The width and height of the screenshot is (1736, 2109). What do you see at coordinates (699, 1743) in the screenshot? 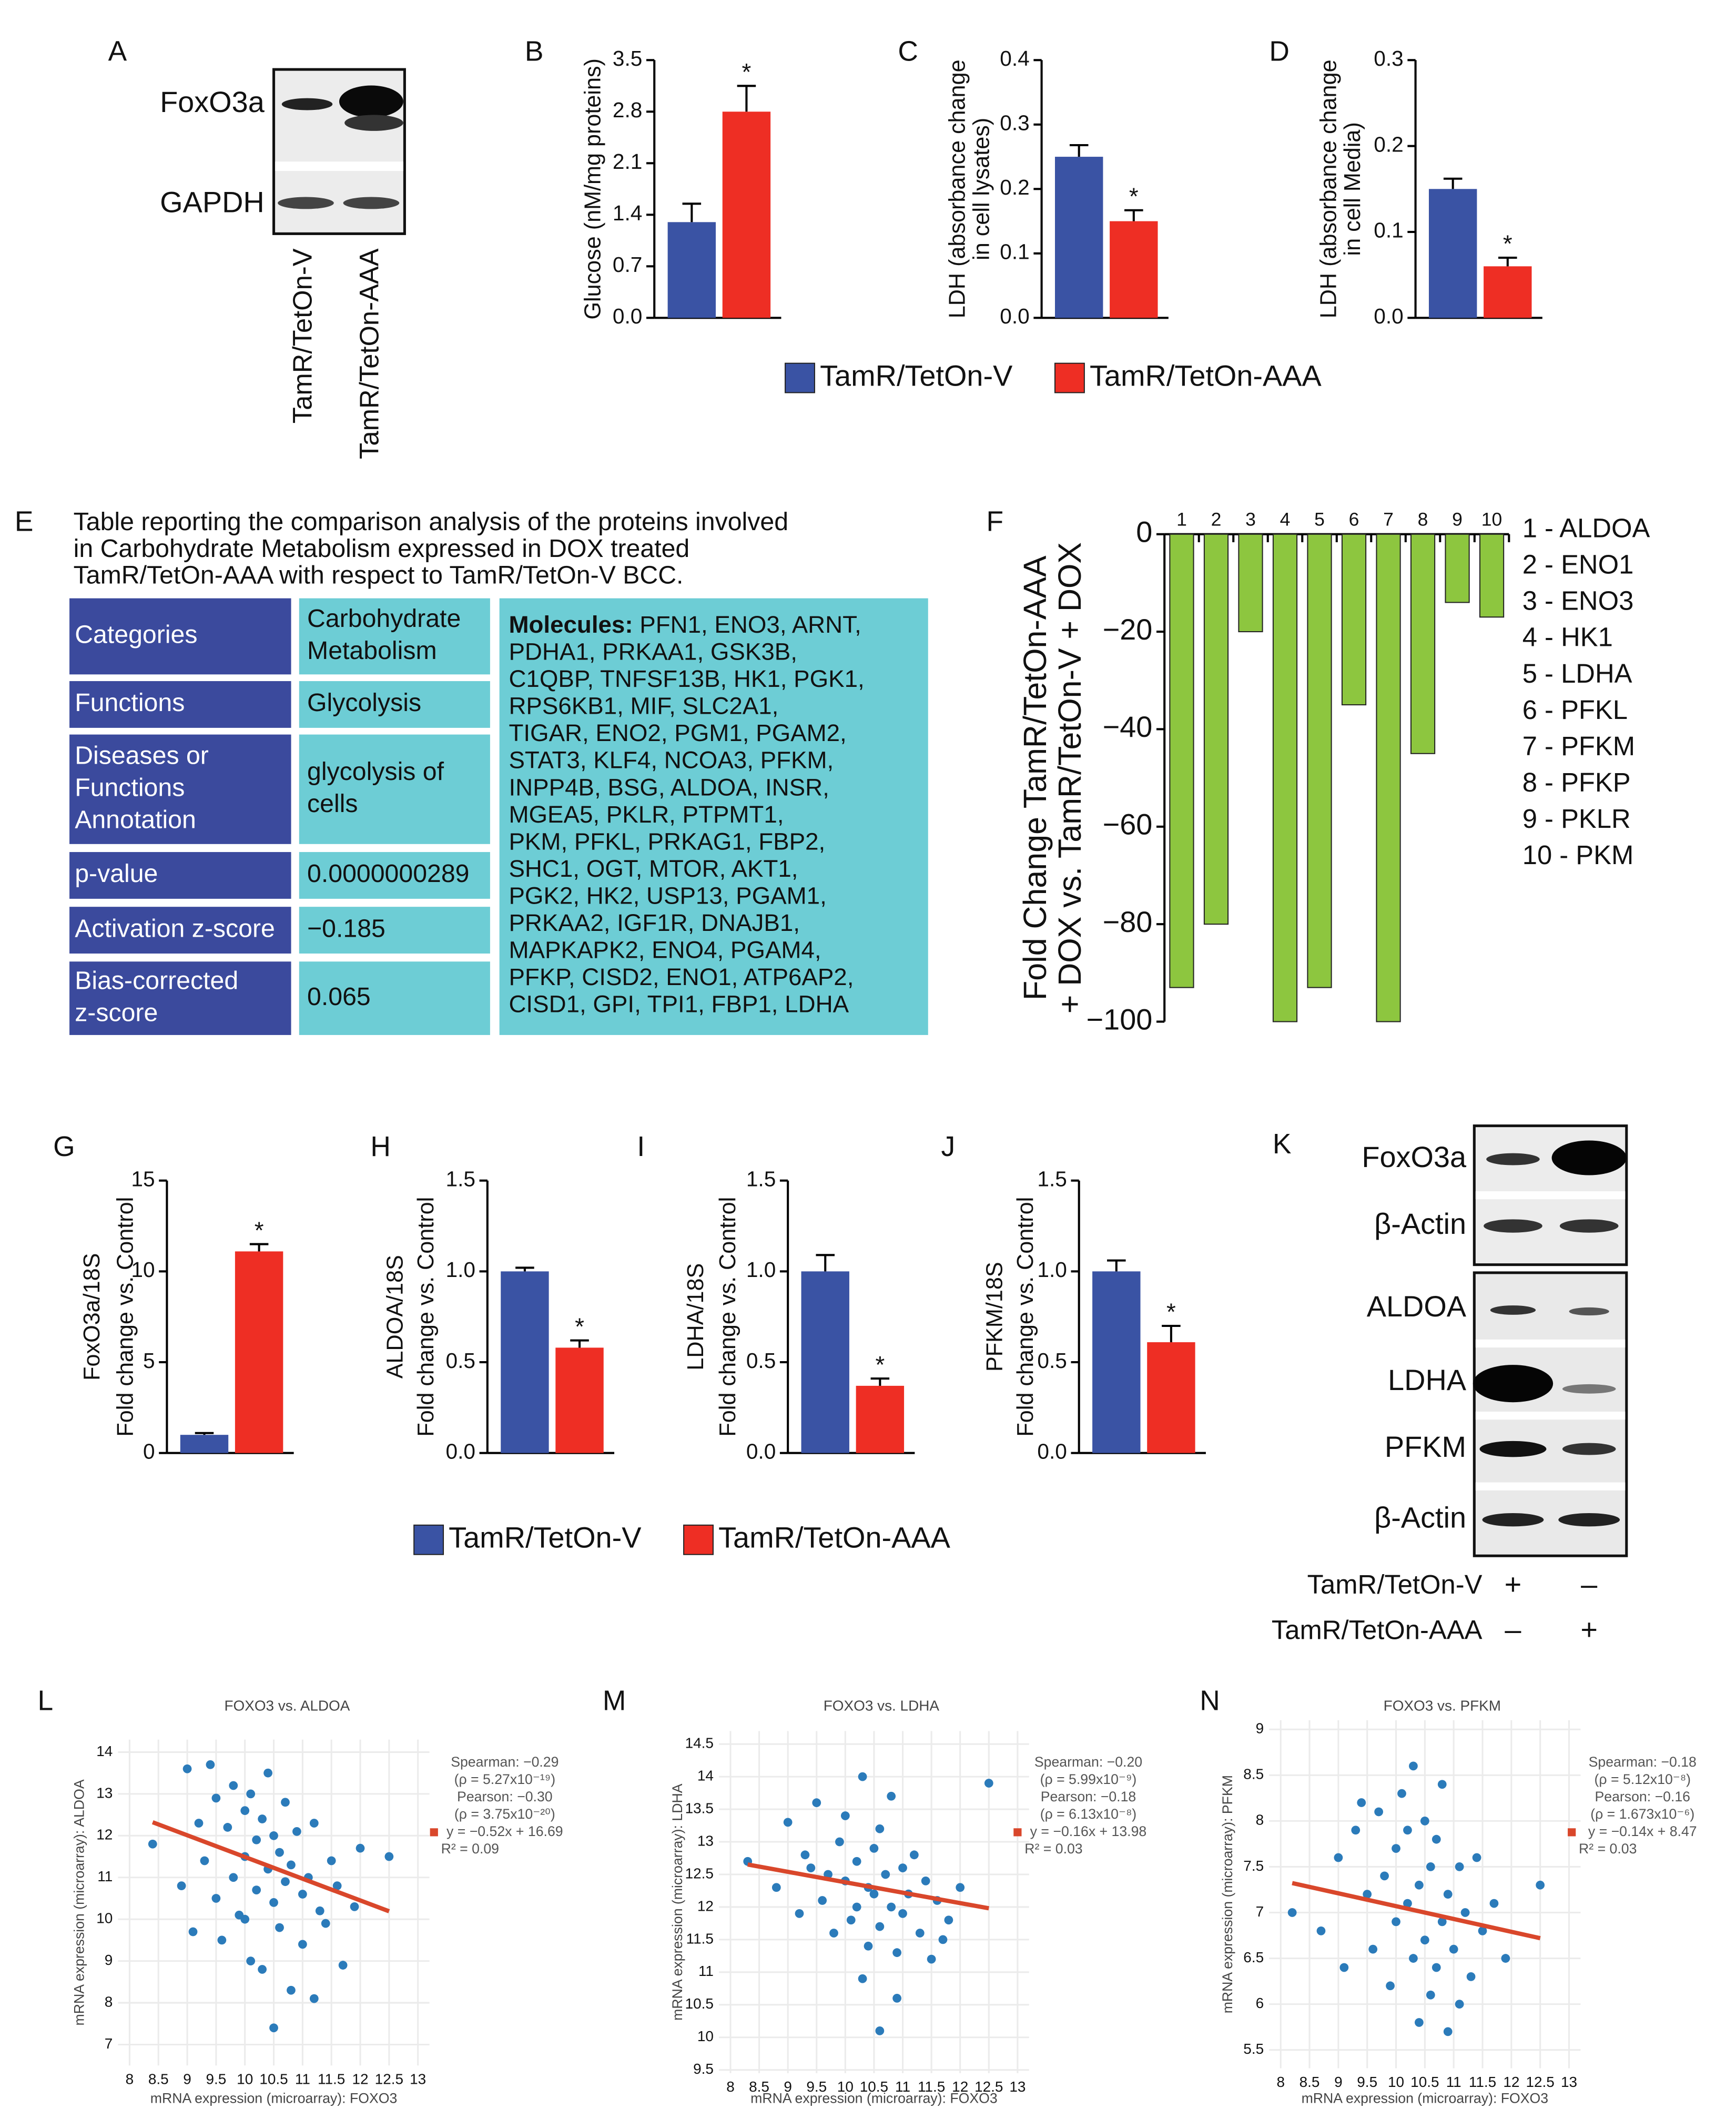
I see `y-tick-label: 14.5` at bounding box center [699, 1743].